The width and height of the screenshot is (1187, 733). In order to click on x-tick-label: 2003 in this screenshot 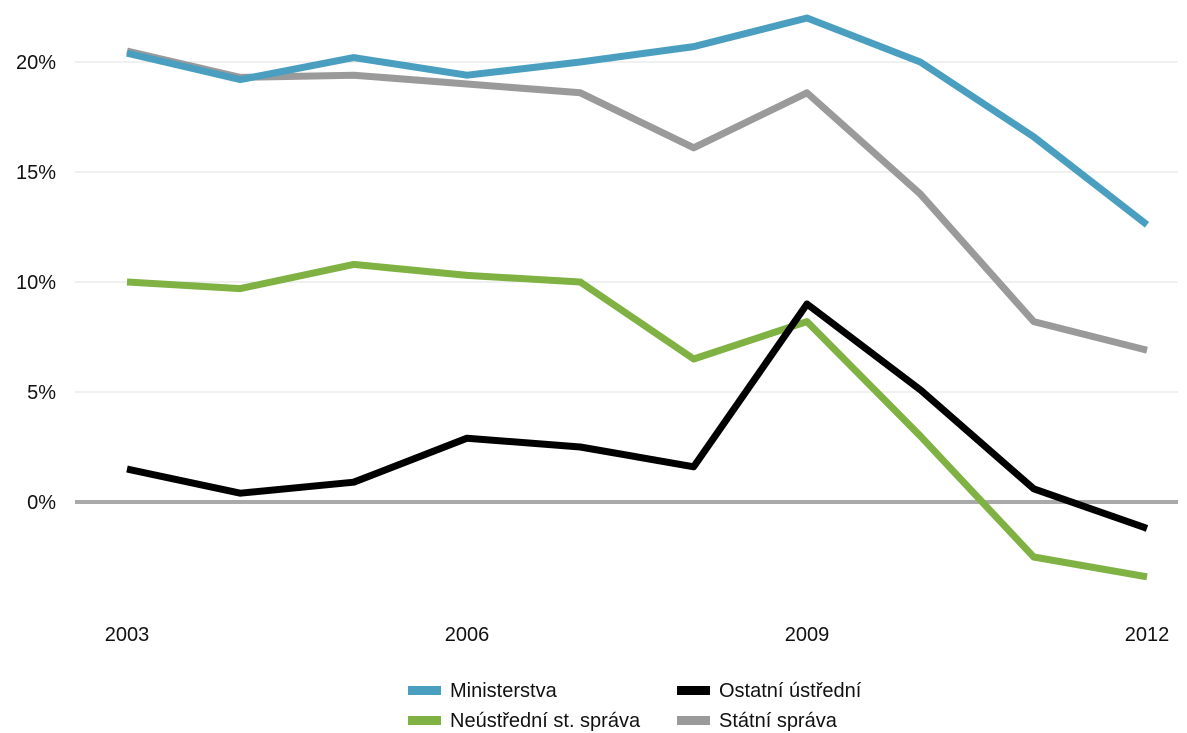, I will do `click(127, 635)`.